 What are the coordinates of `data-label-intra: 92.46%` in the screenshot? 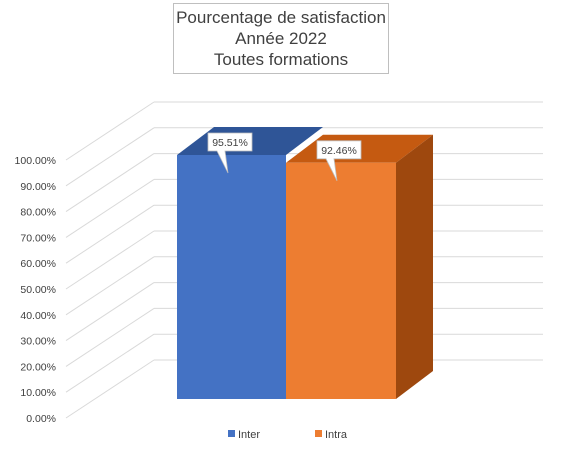 It's located at (339, 151).